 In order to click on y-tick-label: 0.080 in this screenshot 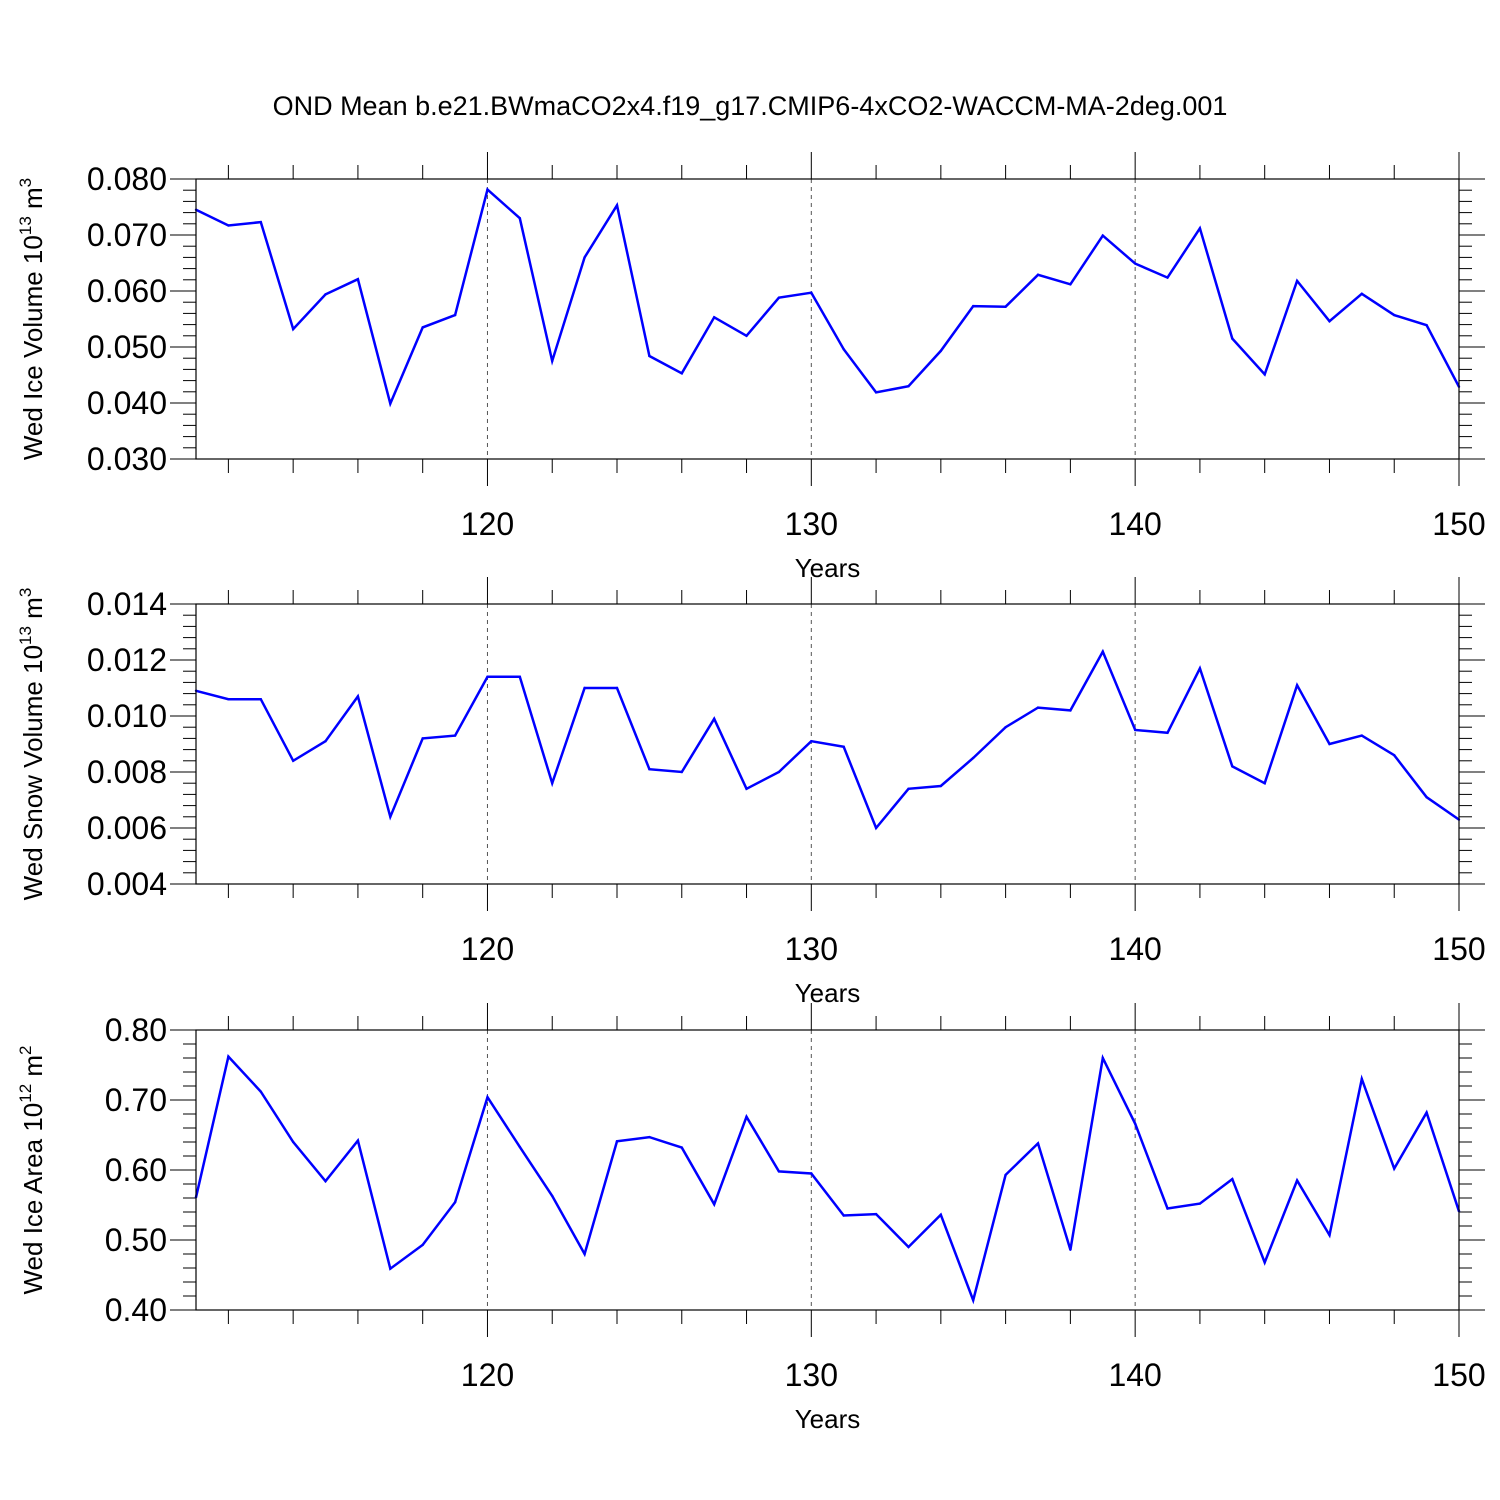, I will do `click(127, 179)`.